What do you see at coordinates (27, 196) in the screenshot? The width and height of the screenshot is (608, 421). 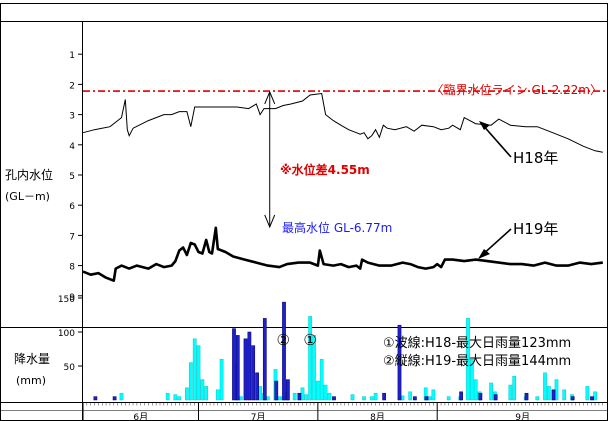 I see `water-level-ylabel-unit: (GL－m)` at bounding box center [27, 196].